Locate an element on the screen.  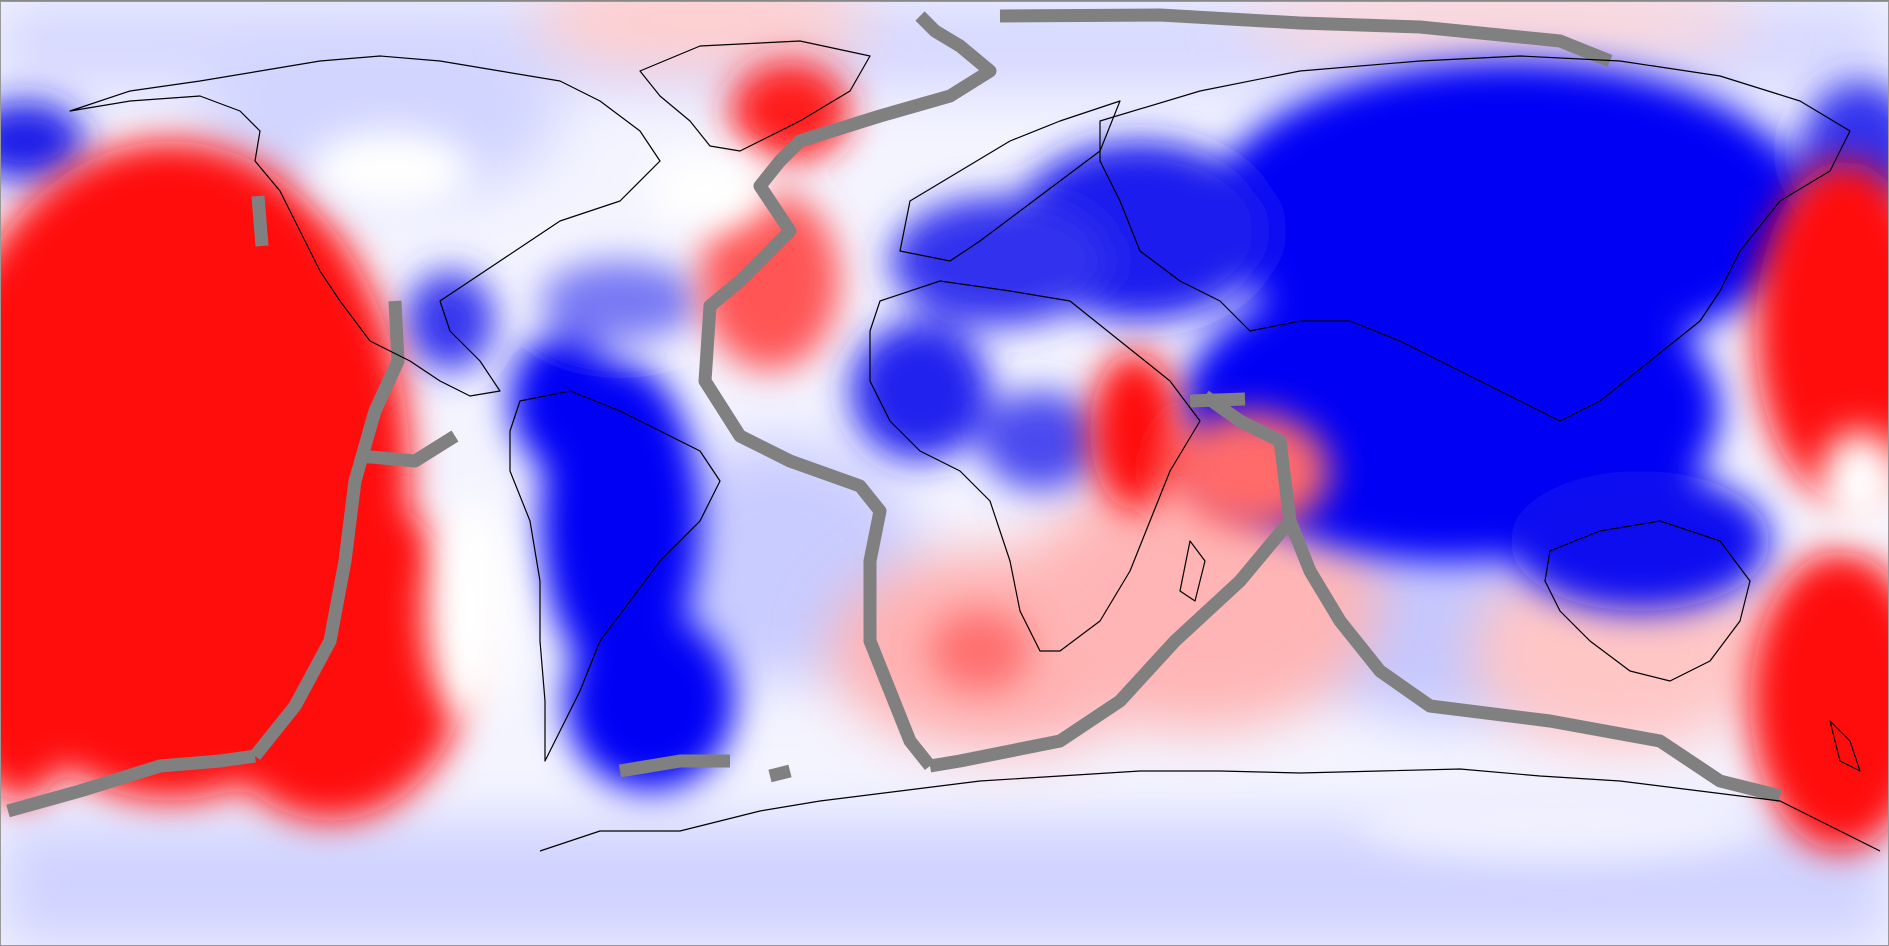
pacific-antarctic-ridge is located at coordinates (131, 783).